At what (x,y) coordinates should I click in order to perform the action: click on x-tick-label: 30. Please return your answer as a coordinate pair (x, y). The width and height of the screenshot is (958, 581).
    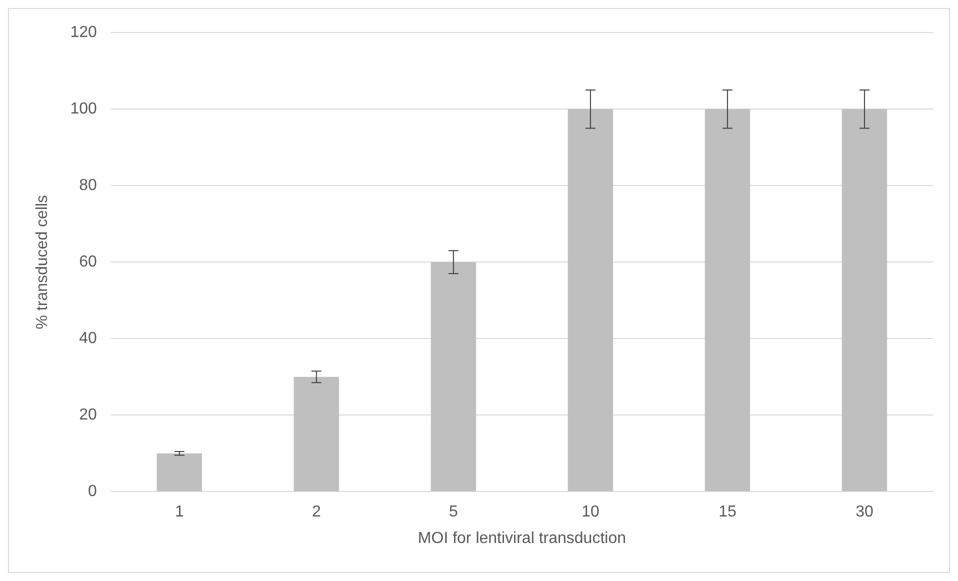
    Looking at the image, I should click on (865, 512).